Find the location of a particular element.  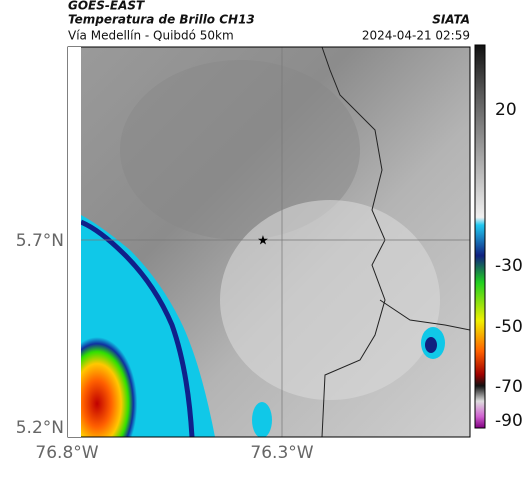

colorbar: 20 -30 -50 -70 -90 is located at coordinates (498, 237).